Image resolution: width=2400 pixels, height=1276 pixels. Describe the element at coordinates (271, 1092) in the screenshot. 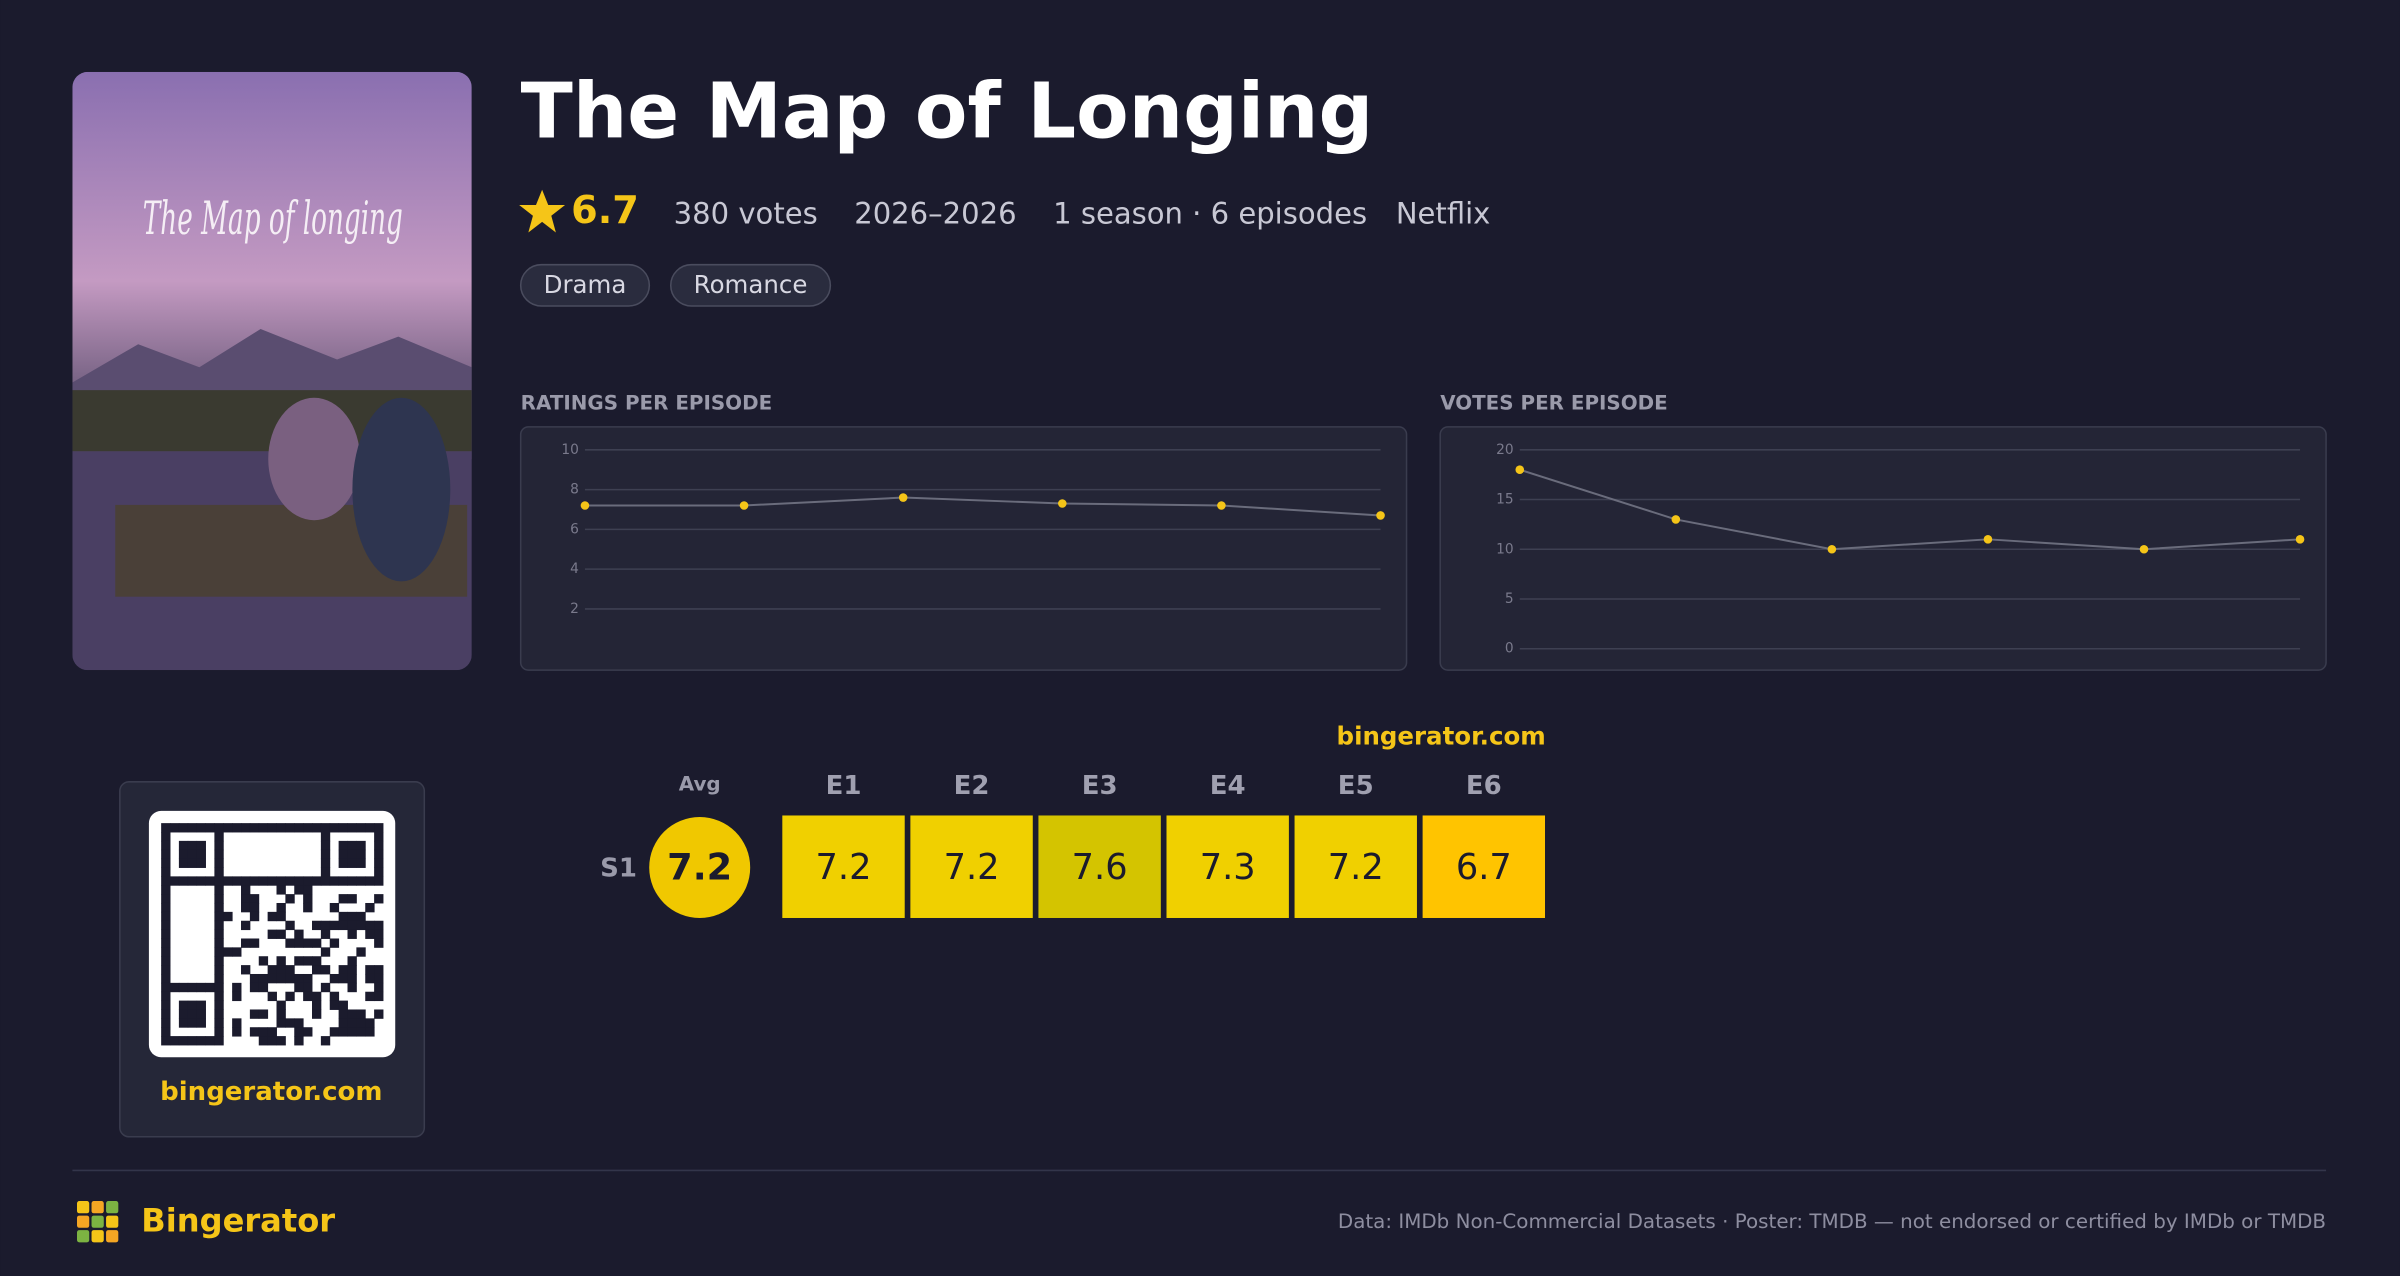

I see `qr-site: bingerator.com` at that location.